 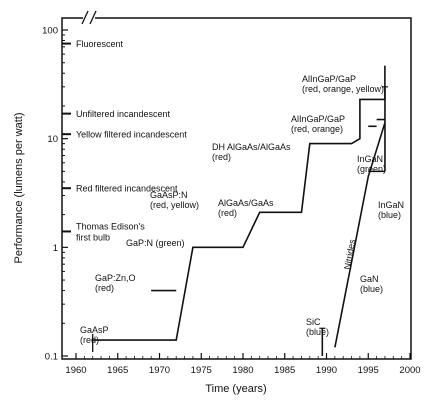 I want to click on annotation-label: GaP:N (green), so click(x=155, y=243).